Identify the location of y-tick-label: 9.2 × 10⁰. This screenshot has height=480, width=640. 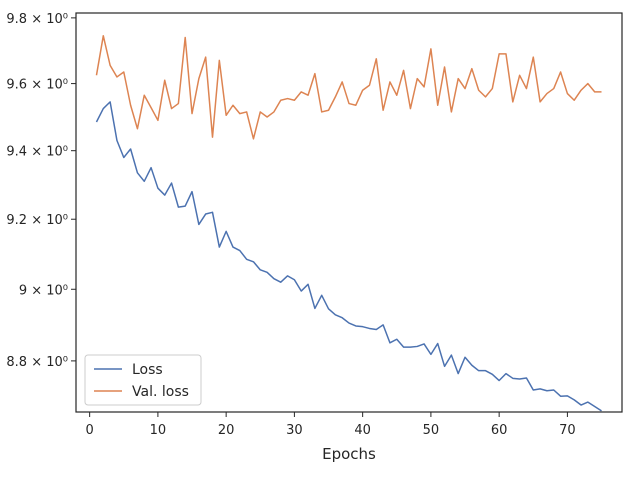
(37, 220).